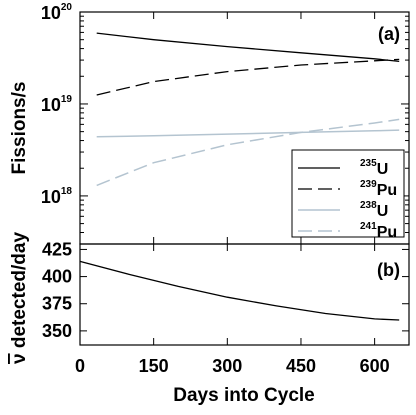 The height and width of the screenshot is (415, 416). What do you see at coordinates (67, 99) in the screenshot?
I see `tick-exponent: 19` at bounding box center [67, 99].